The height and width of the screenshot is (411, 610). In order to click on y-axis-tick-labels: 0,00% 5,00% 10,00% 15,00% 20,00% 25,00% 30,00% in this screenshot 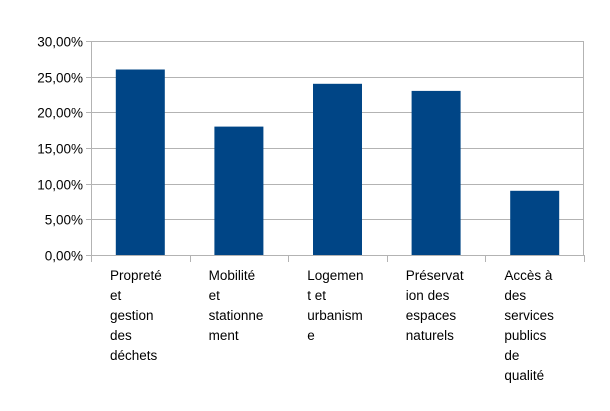, I will do `click(60, 149)`.